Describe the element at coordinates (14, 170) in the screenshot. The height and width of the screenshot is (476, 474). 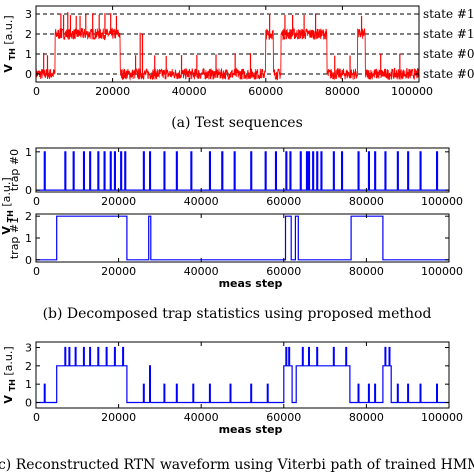
I see `ylabel-b1: trap #0` at that location.